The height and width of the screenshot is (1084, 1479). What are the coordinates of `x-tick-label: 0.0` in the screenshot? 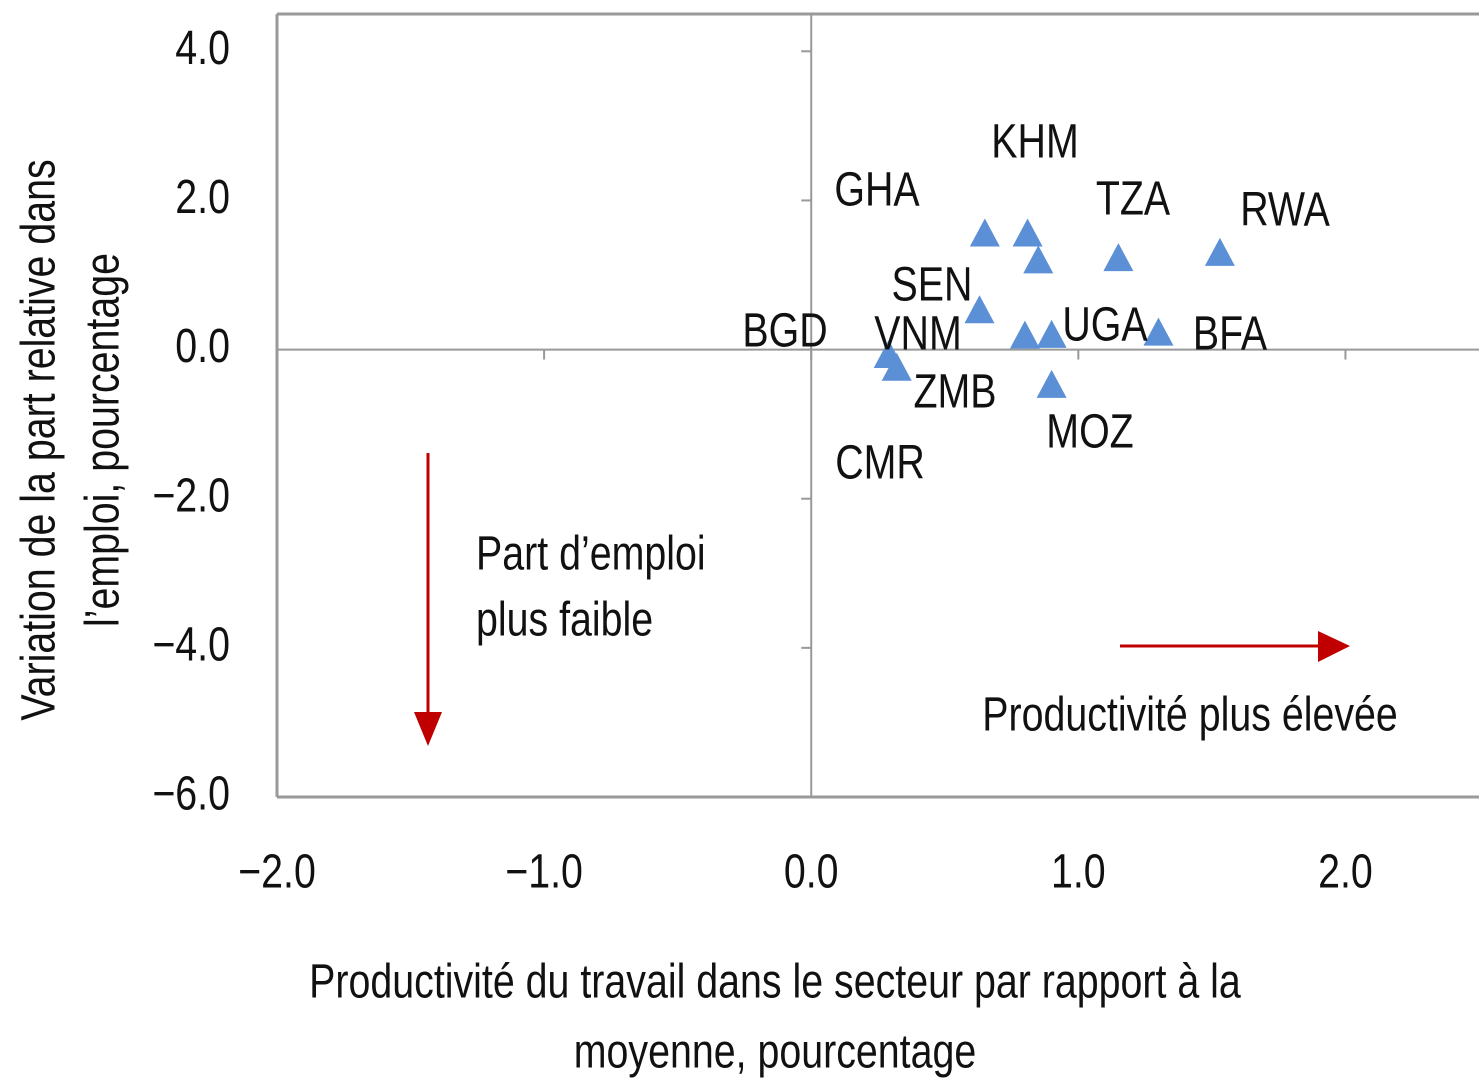 It's located at (811, 872).